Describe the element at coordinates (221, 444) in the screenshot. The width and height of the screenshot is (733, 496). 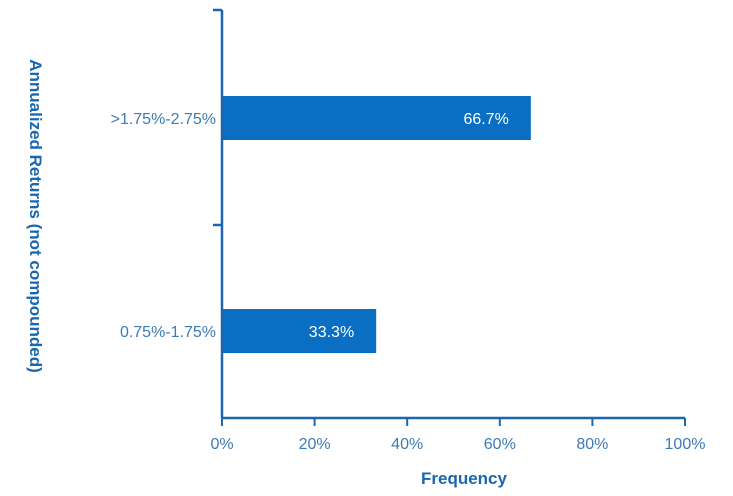
I see `x-tick-label: 0%` at that location.